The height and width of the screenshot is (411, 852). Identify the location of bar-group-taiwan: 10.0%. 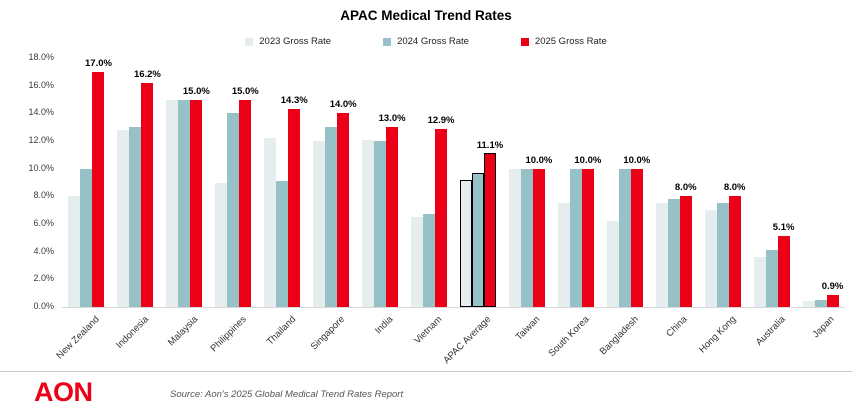
(527, 182).